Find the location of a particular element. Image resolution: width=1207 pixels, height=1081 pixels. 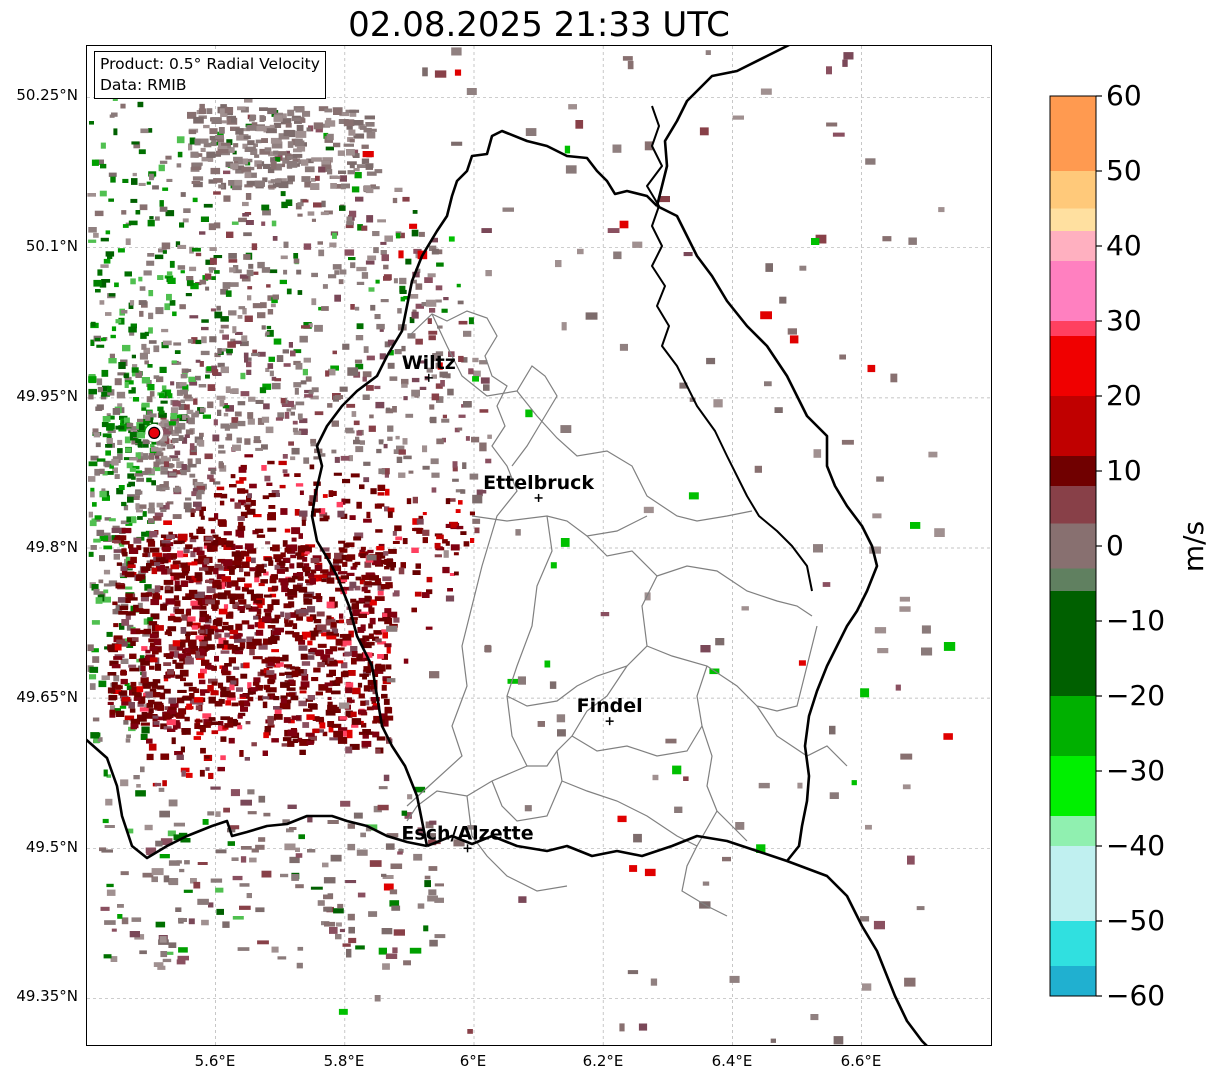

colorbar-tick-label: 20 is located at coordinates (1124, 395).